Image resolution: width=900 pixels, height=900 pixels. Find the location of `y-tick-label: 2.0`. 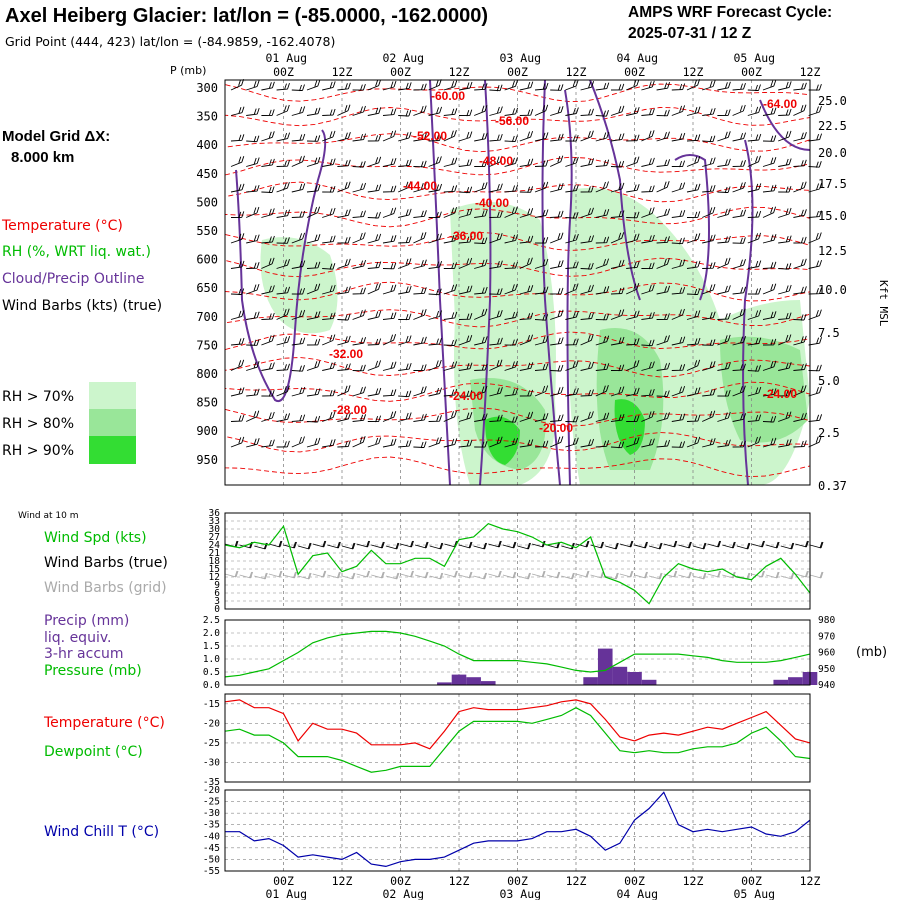

y-tick-label: 2.0 is located at coordinates (211, 633).